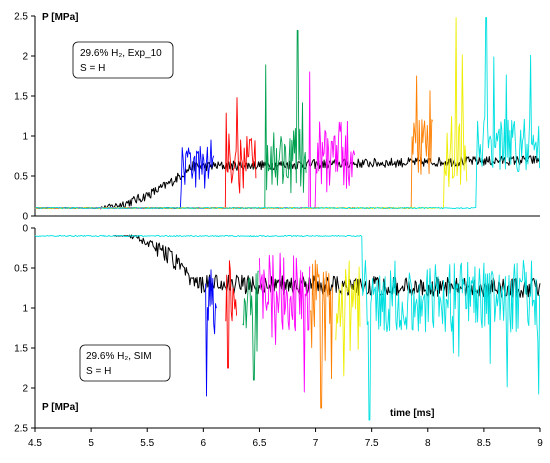 The image size is (550, 463). Describe the element at coordinates (92, 68) in the screenshot. I see `top-annotation-line2: S = H` at that location.